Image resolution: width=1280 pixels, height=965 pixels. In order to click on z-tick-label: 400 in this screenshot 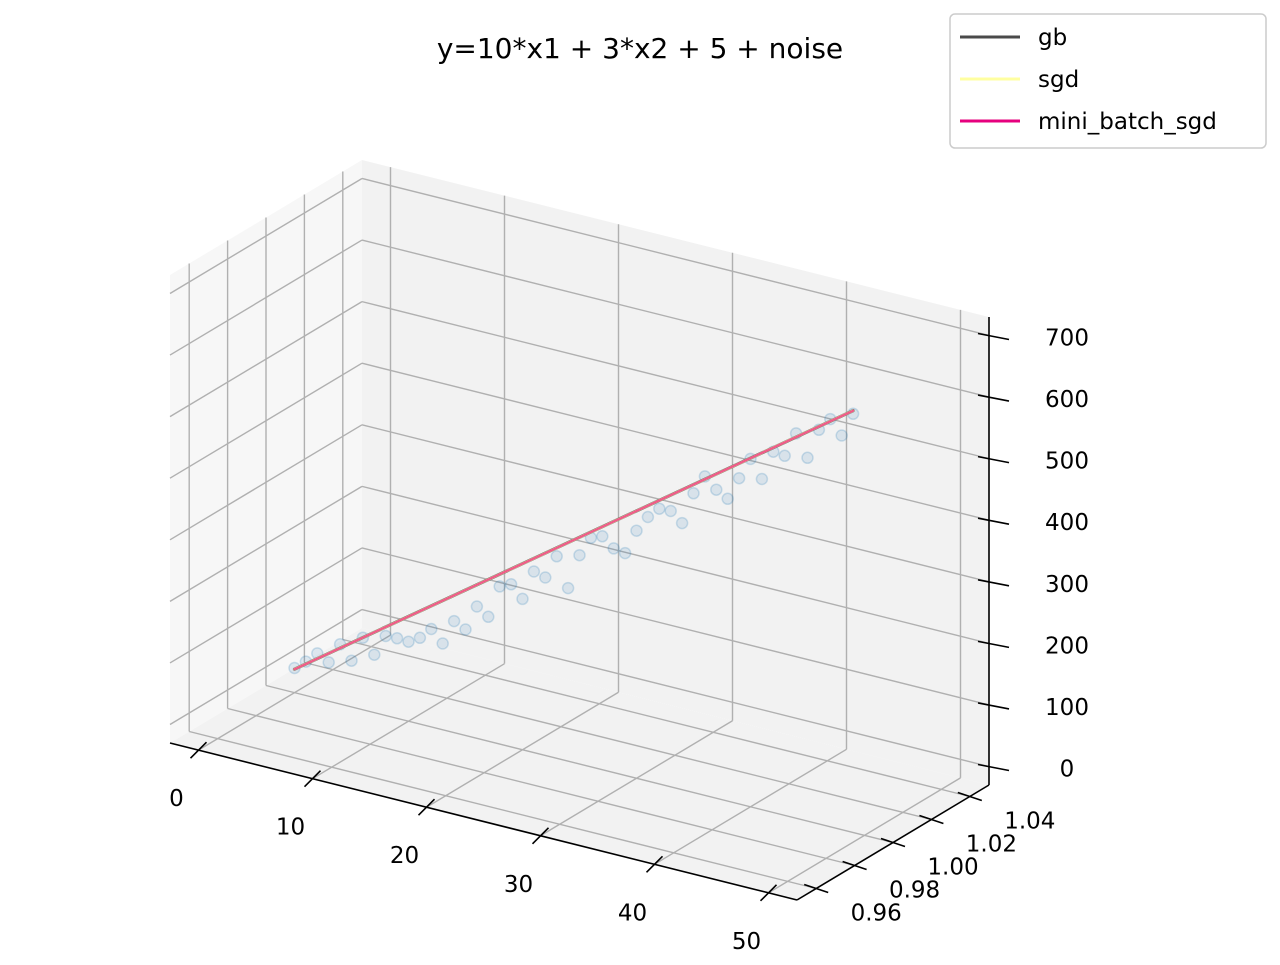, I will do `click(1067, 523)`.